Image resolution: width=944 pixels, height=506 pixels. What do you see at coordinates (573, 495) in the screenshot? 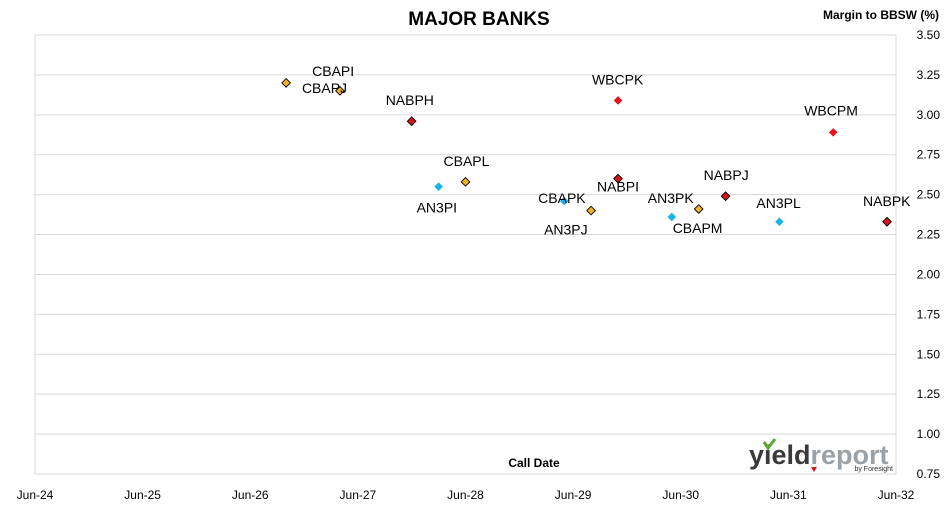
I see `x-tick-label: Jun-29` at bounding box center [573, 495].